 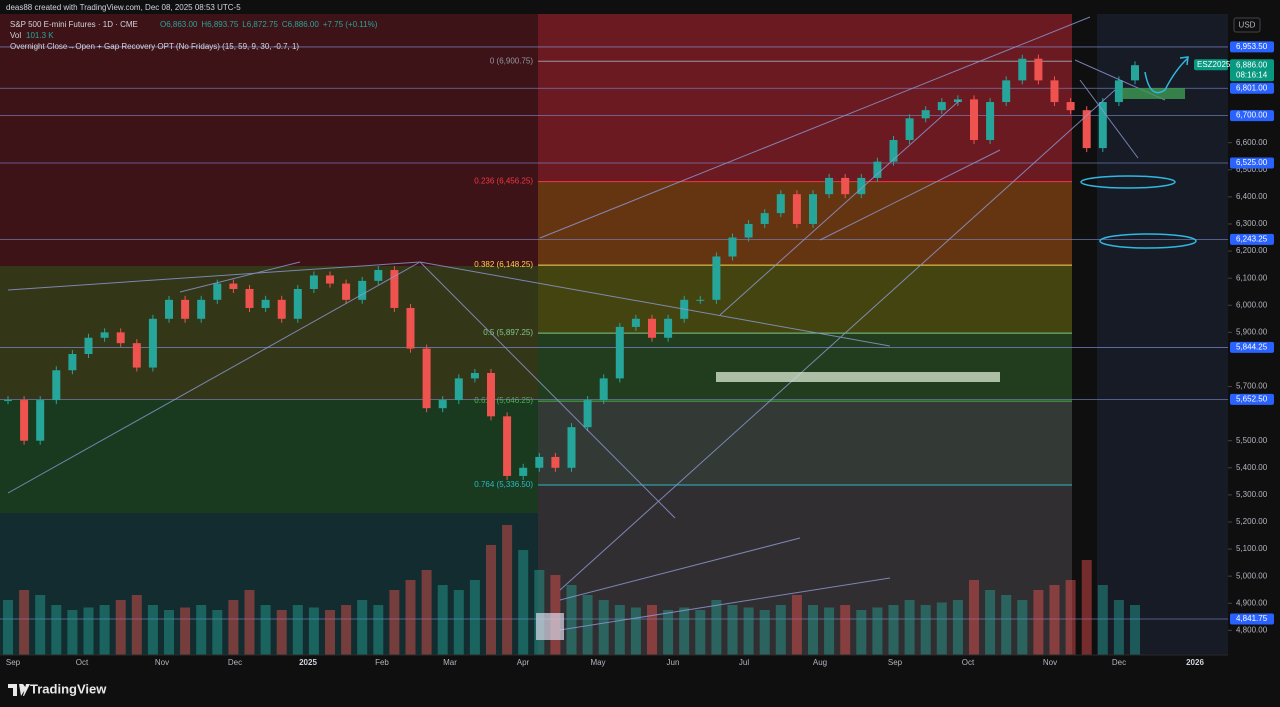 What do you see at coordinates (350, 24) in the screenshot?
I see `ohlc-value: +7.75 (+0.11%)` at bounding box center [350, 24].